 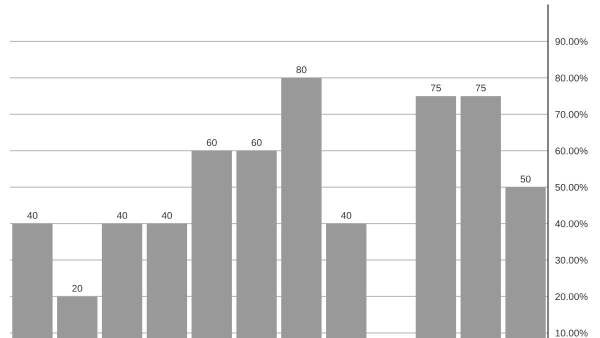 What do you see at coordinates (77, 288) in the screenshot?
I see `data-label: 20` at bounding box center [77, 288].